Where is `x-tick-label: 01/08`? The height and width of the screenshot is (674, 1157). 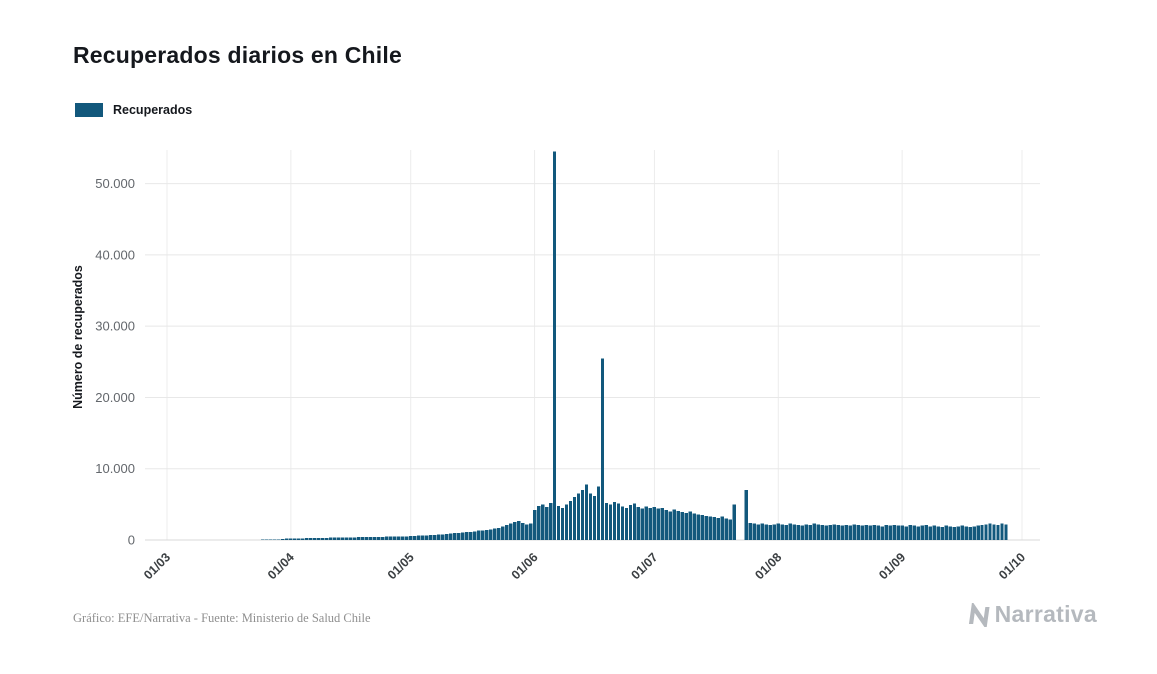 x-tick-label: 01/08 is located at coordinates (768, 566).